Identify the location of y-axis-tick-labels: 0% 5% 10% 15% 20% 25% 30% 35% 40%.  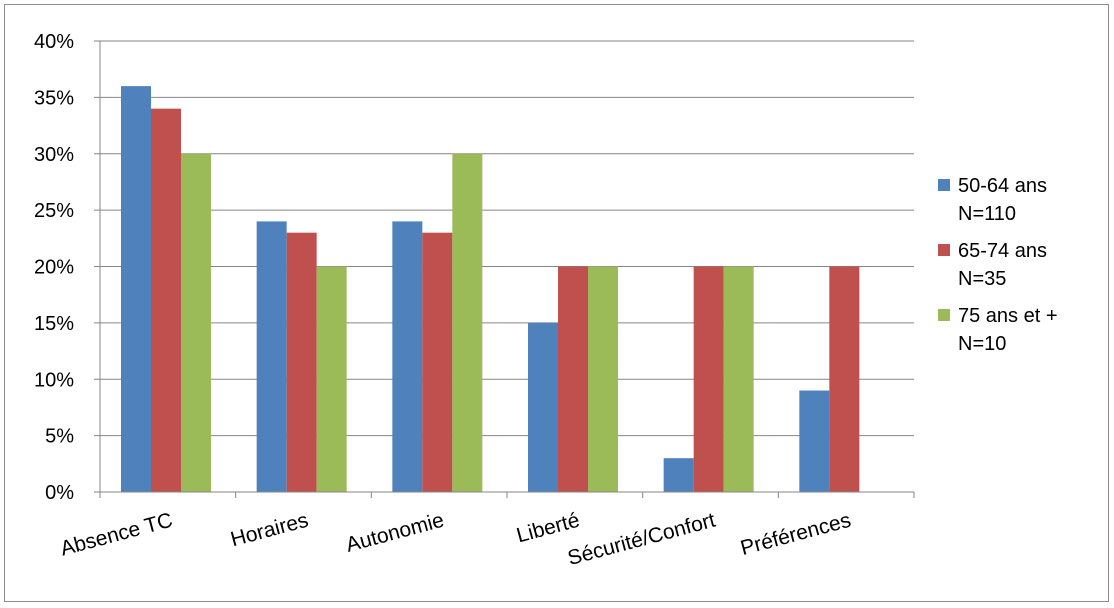
(54, 267).